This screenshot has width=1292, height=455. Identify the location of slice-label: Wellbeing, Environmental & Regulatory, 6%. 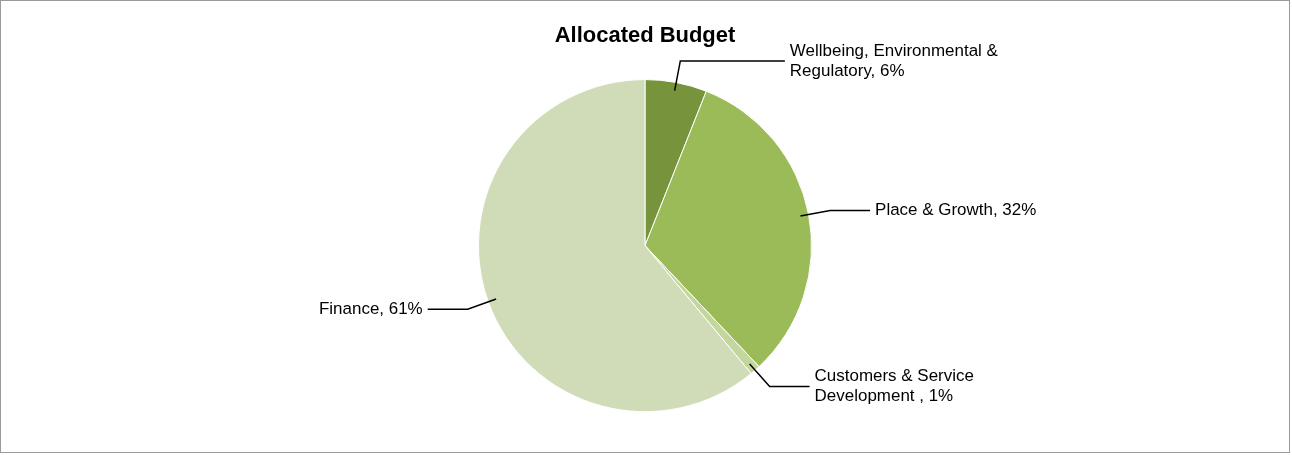
(894, 60).